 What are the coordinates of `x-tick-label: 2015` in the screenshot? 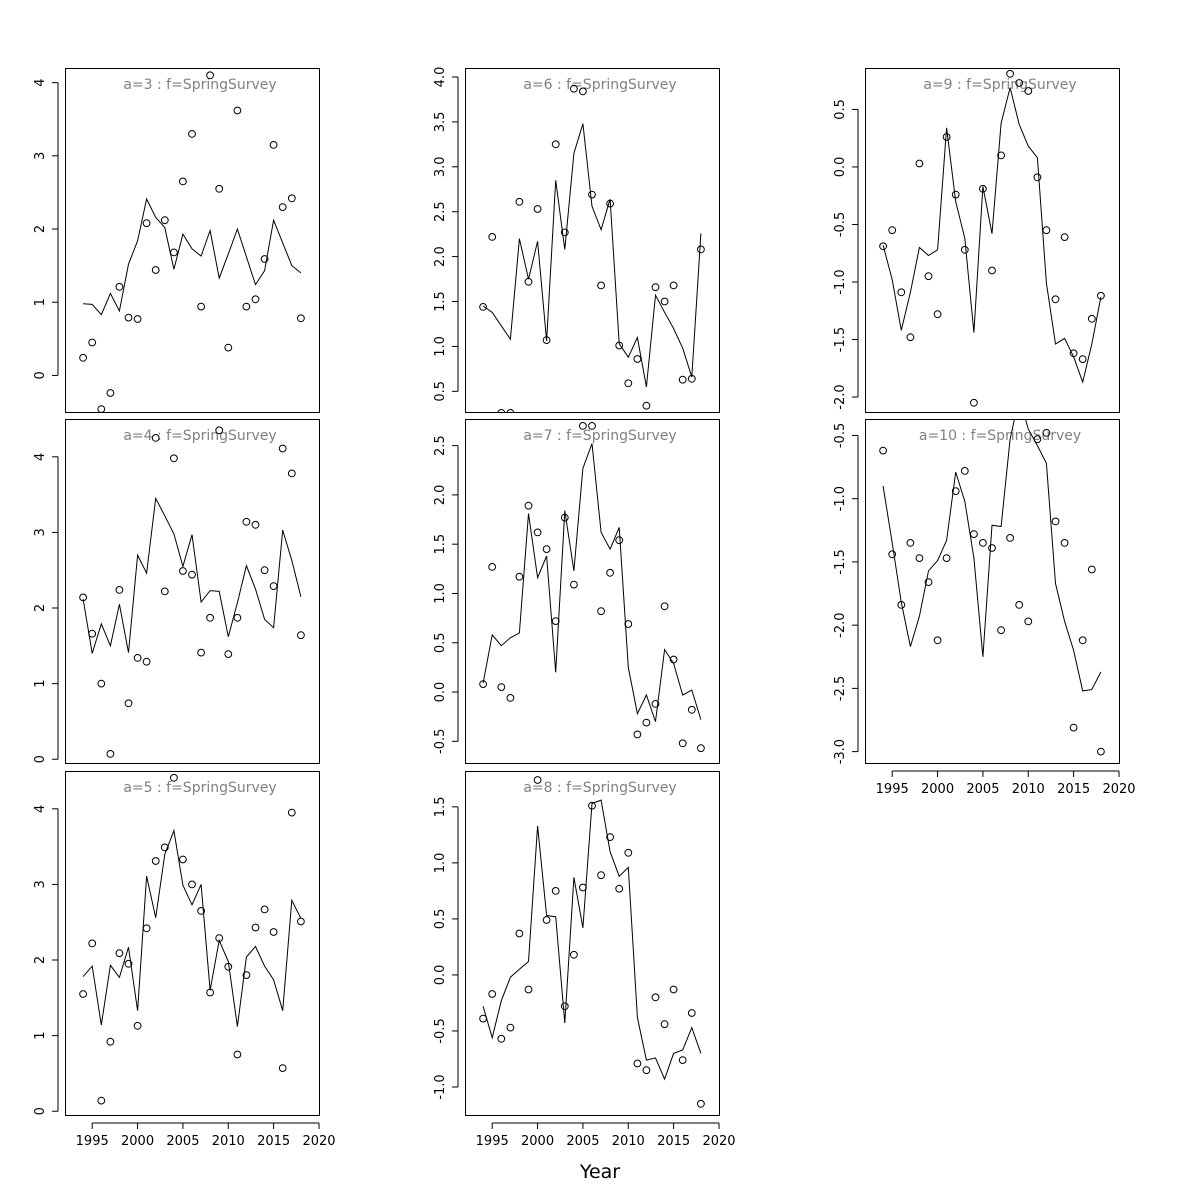 It's located at (673, 1141).